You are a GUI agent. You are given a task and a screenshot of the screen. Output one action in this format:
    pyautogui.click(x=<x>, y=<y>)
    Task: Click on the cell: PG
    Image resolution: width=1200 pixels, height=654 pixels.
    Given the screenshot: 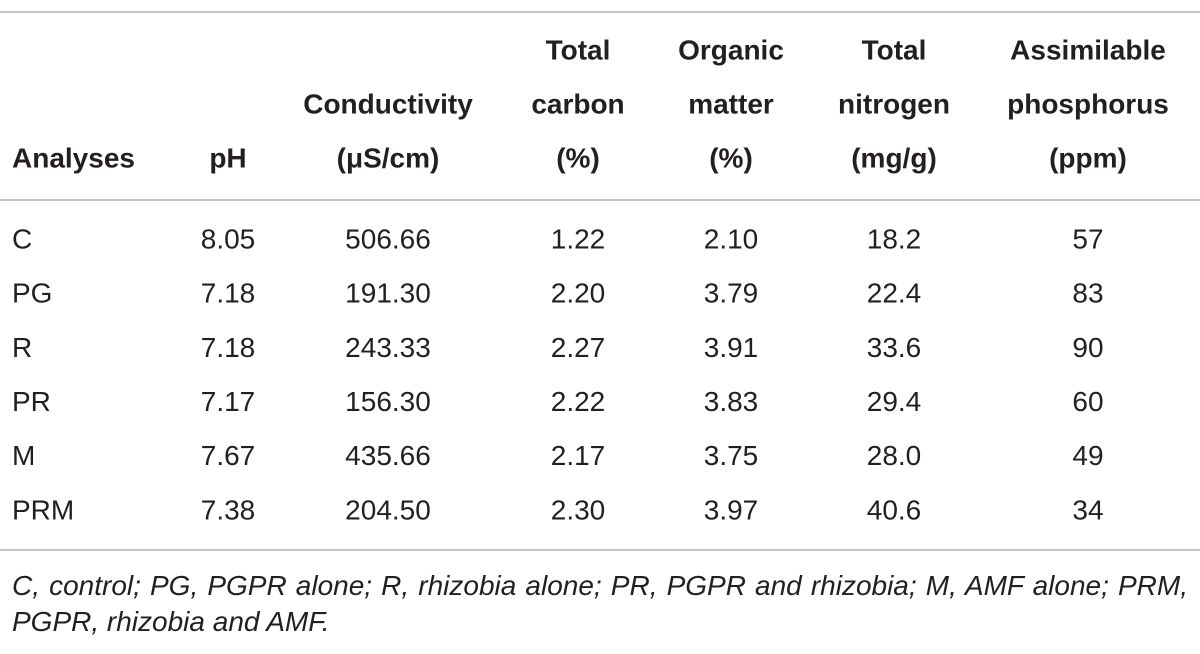 What is the action you would take?
    pyautogui.click(x=32, y=293)
    